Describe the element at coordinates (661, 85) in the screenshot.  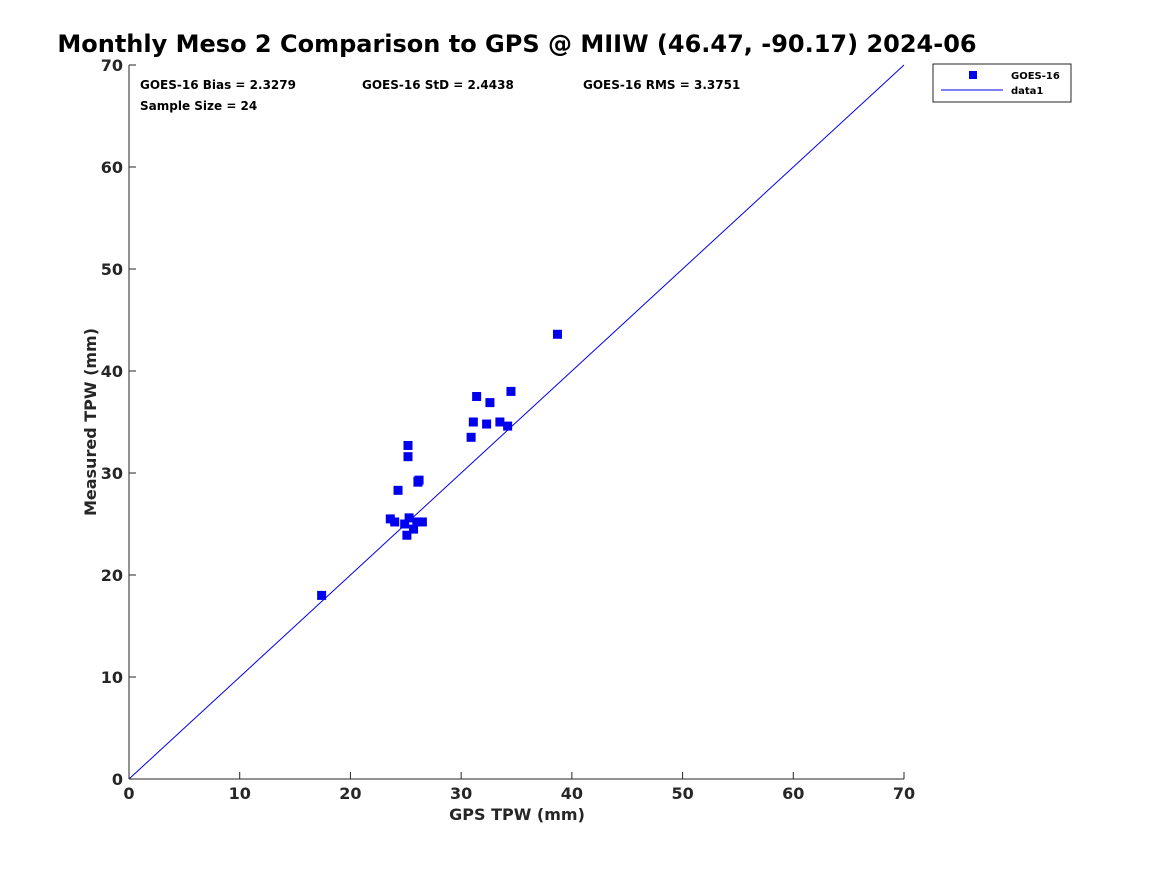
I see `stat-rms: GOES-16 RMS = 3.3751` at that location.